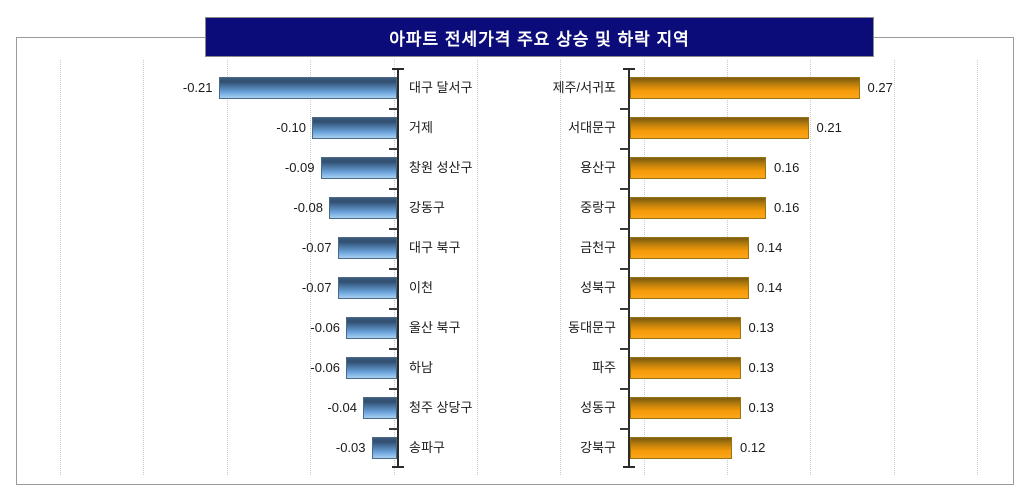 Image resolution: width=1024 pixels, height=499 pixels. What do you see at coordinates (265, 328) in the screenshot?
I see `bar-row: -0.06 울산 북구` at bounding box center [265, 328].